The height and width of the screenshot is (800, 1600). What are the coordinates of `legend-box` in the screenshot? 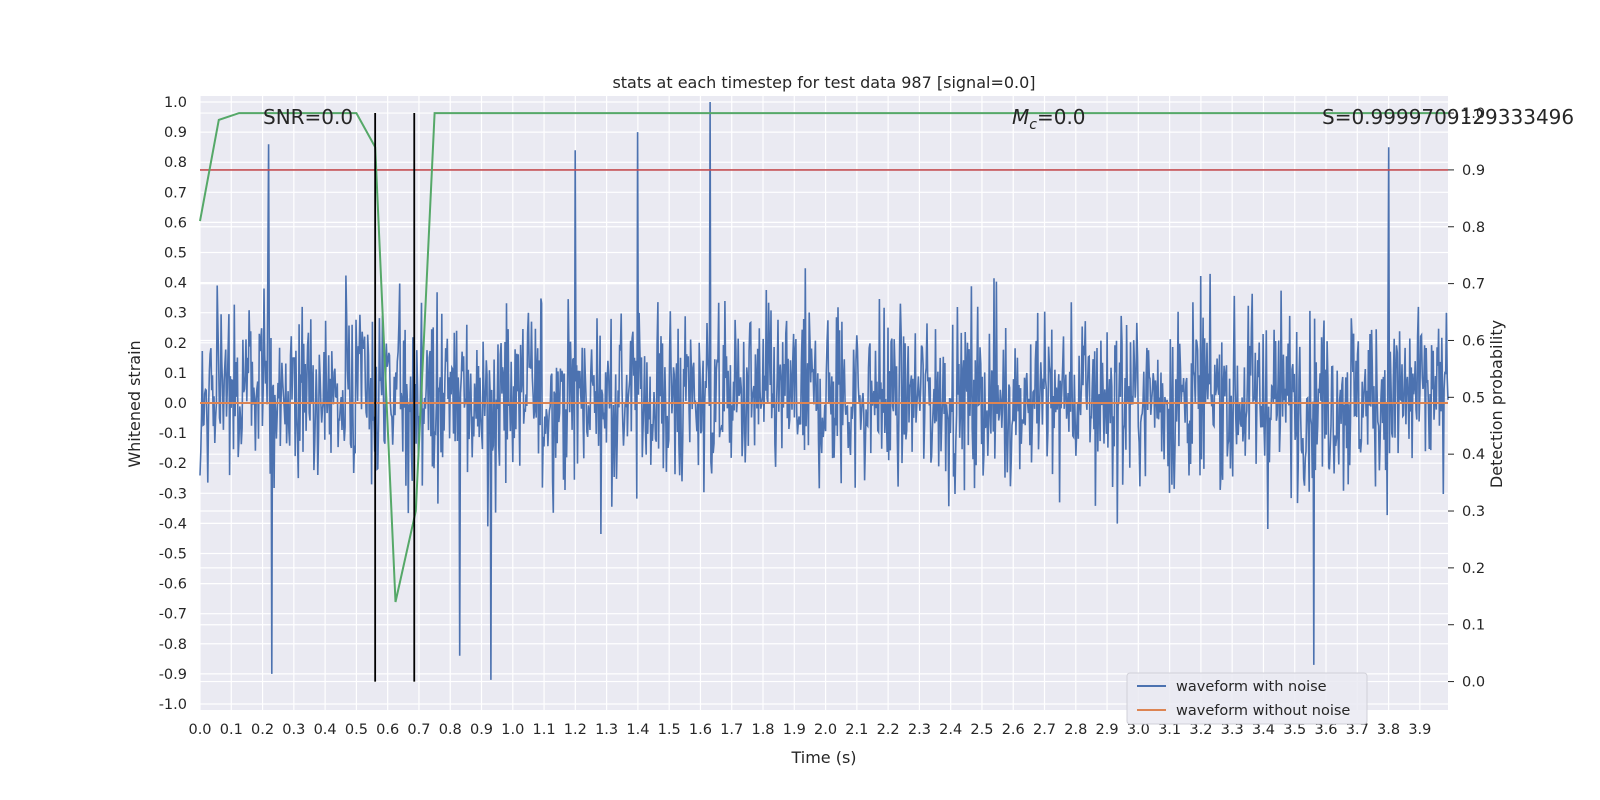 It's located at (1247, 698).